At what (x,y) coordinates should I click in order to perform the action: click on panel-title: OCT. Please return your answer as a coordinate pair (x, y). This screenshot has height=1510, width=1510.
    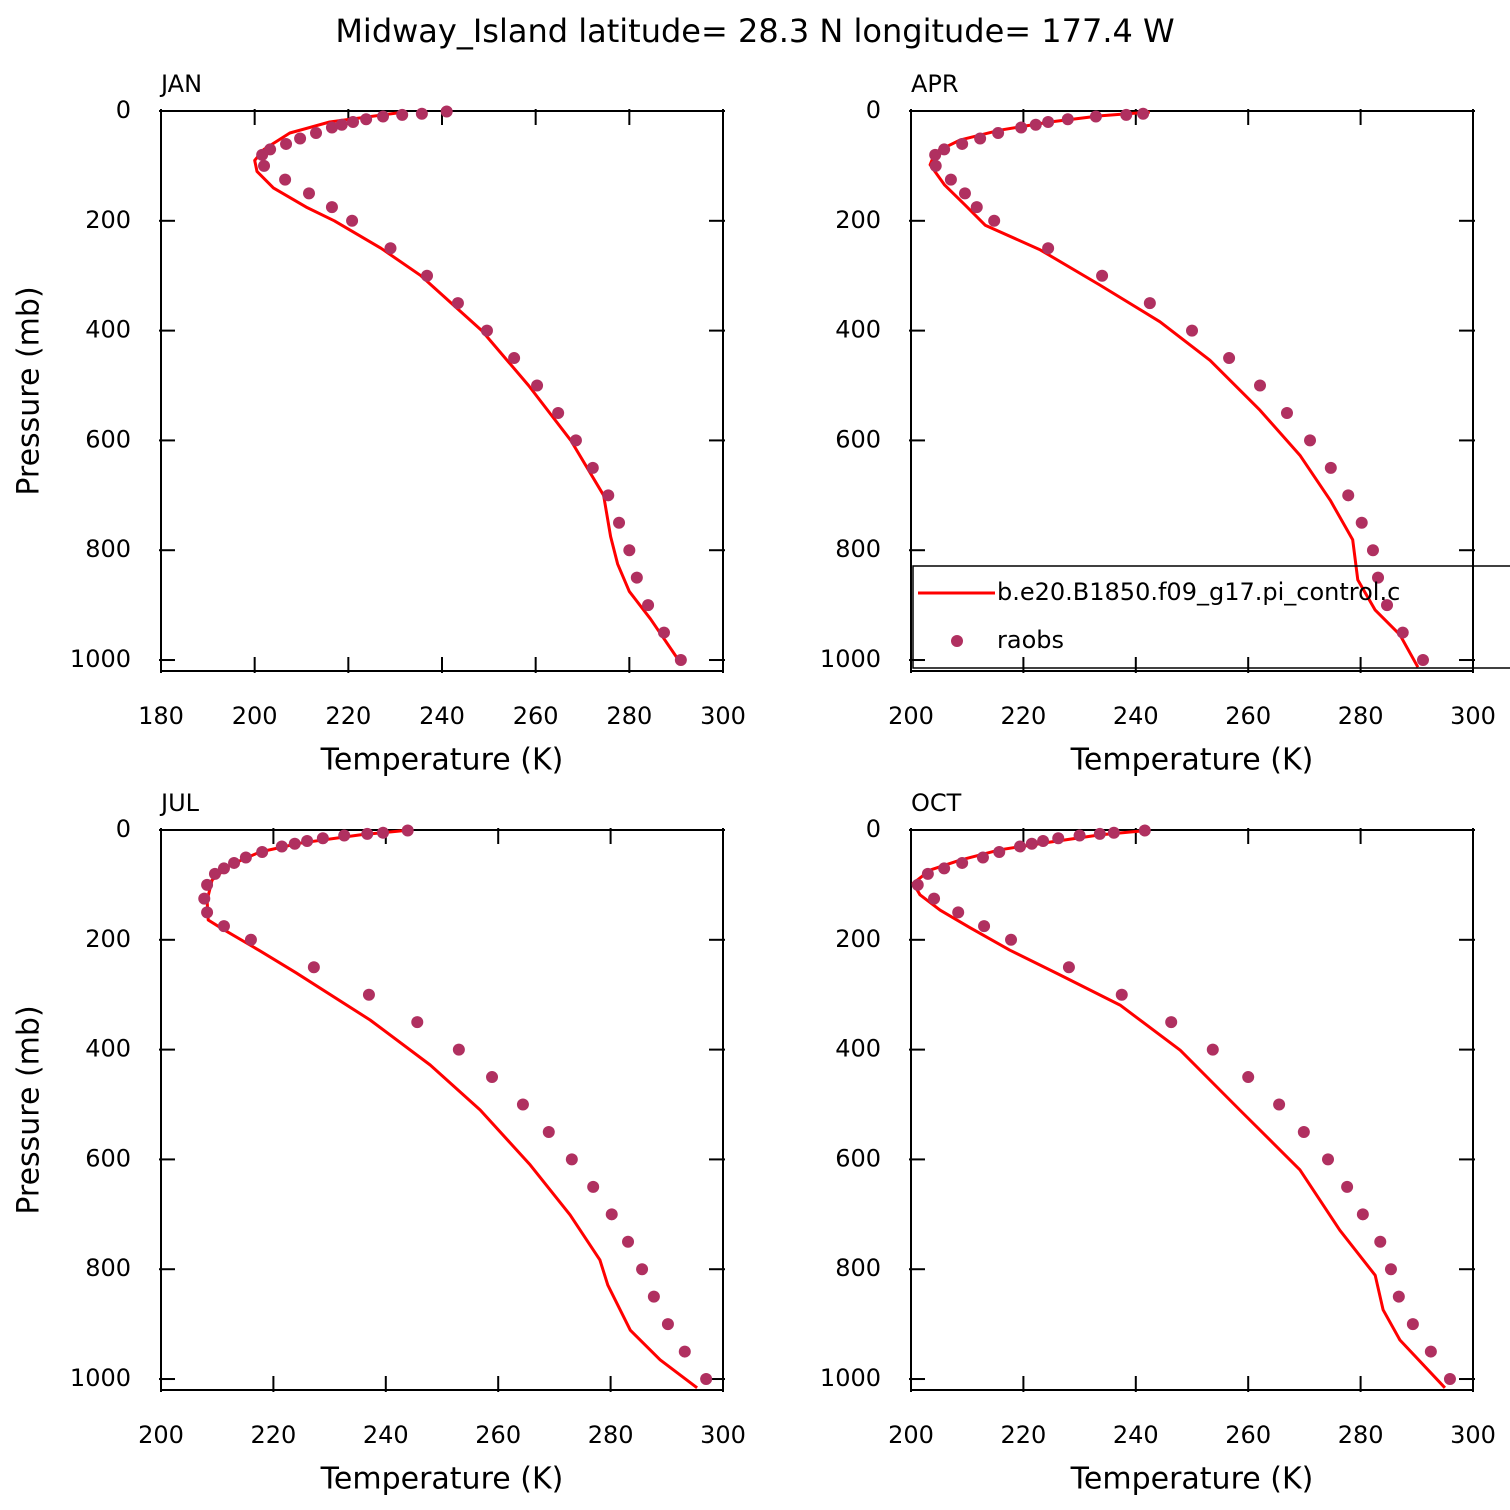
    Looking at the image, I should click on (936, 803).